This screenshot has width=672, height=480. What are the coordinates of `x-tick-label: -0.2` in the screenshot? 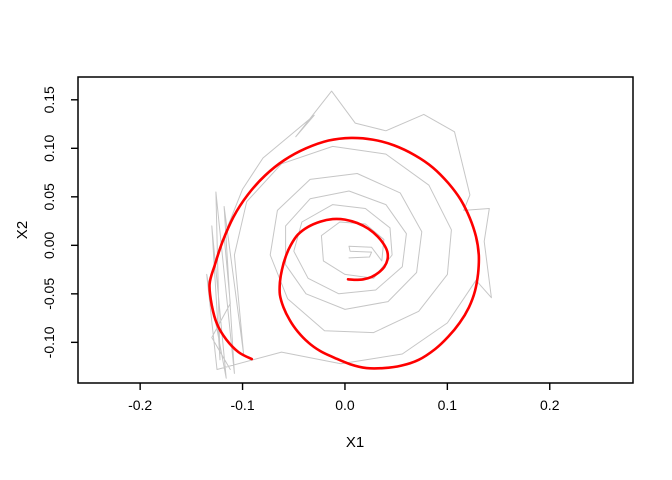 It's located at (140, 405).